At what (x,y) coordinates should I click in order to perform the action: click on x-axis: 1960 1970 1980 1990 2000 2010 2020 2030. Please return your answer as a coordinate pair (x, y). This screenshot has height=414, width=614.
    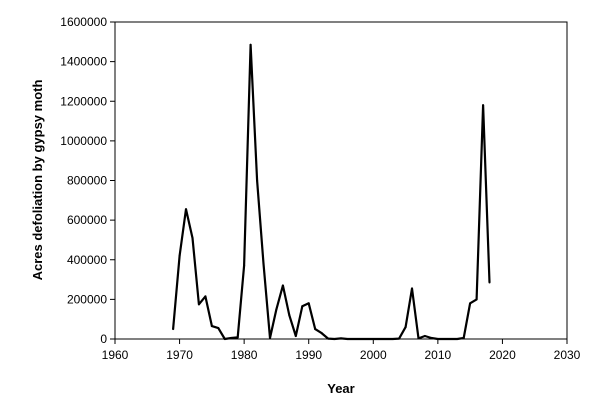
    Looking at the image, I should click on (341, 350).